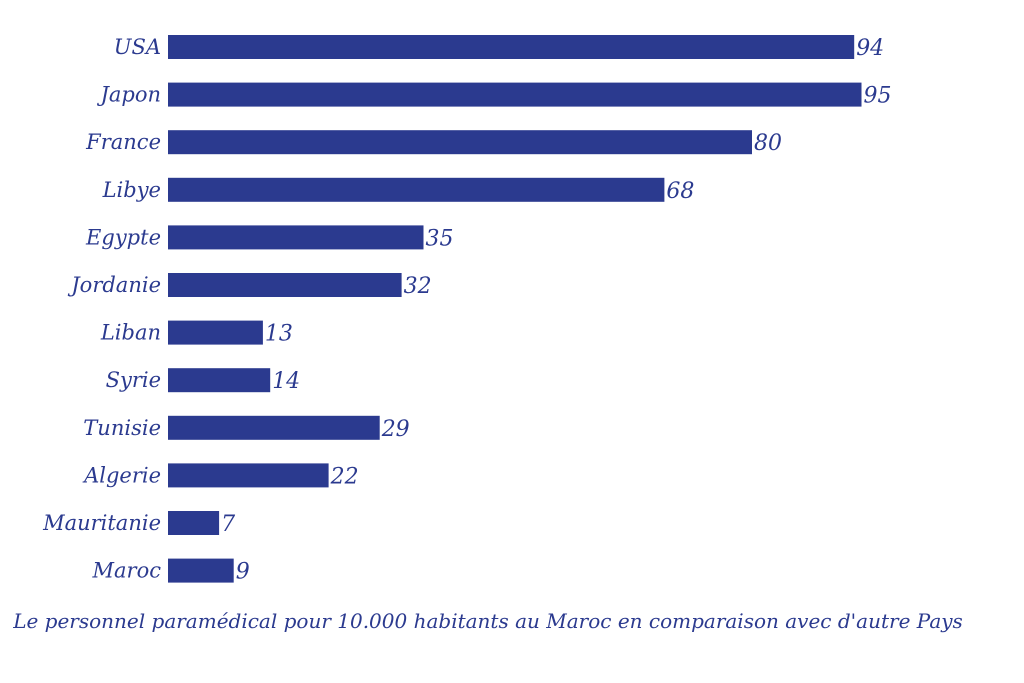 This screenshot has width=1024, height=683. What do you see at coordinates (123, 142) in the screenshot?
I see `category-label-france: France` at bounding box center [123, 142].